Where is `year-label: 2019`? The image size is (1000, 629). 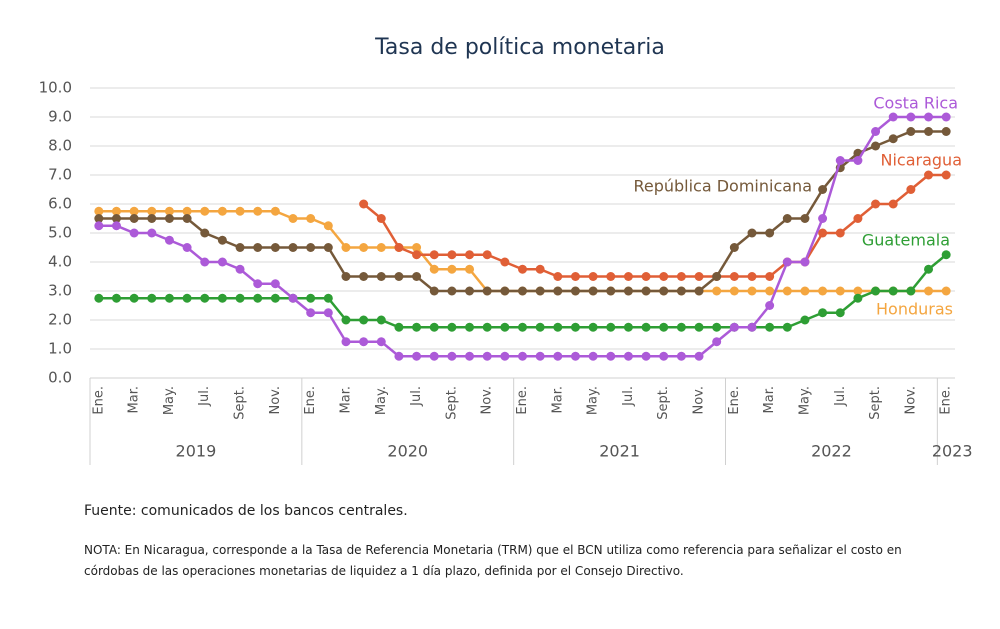 year-label: 2019 is located at coordinates (196, 451).